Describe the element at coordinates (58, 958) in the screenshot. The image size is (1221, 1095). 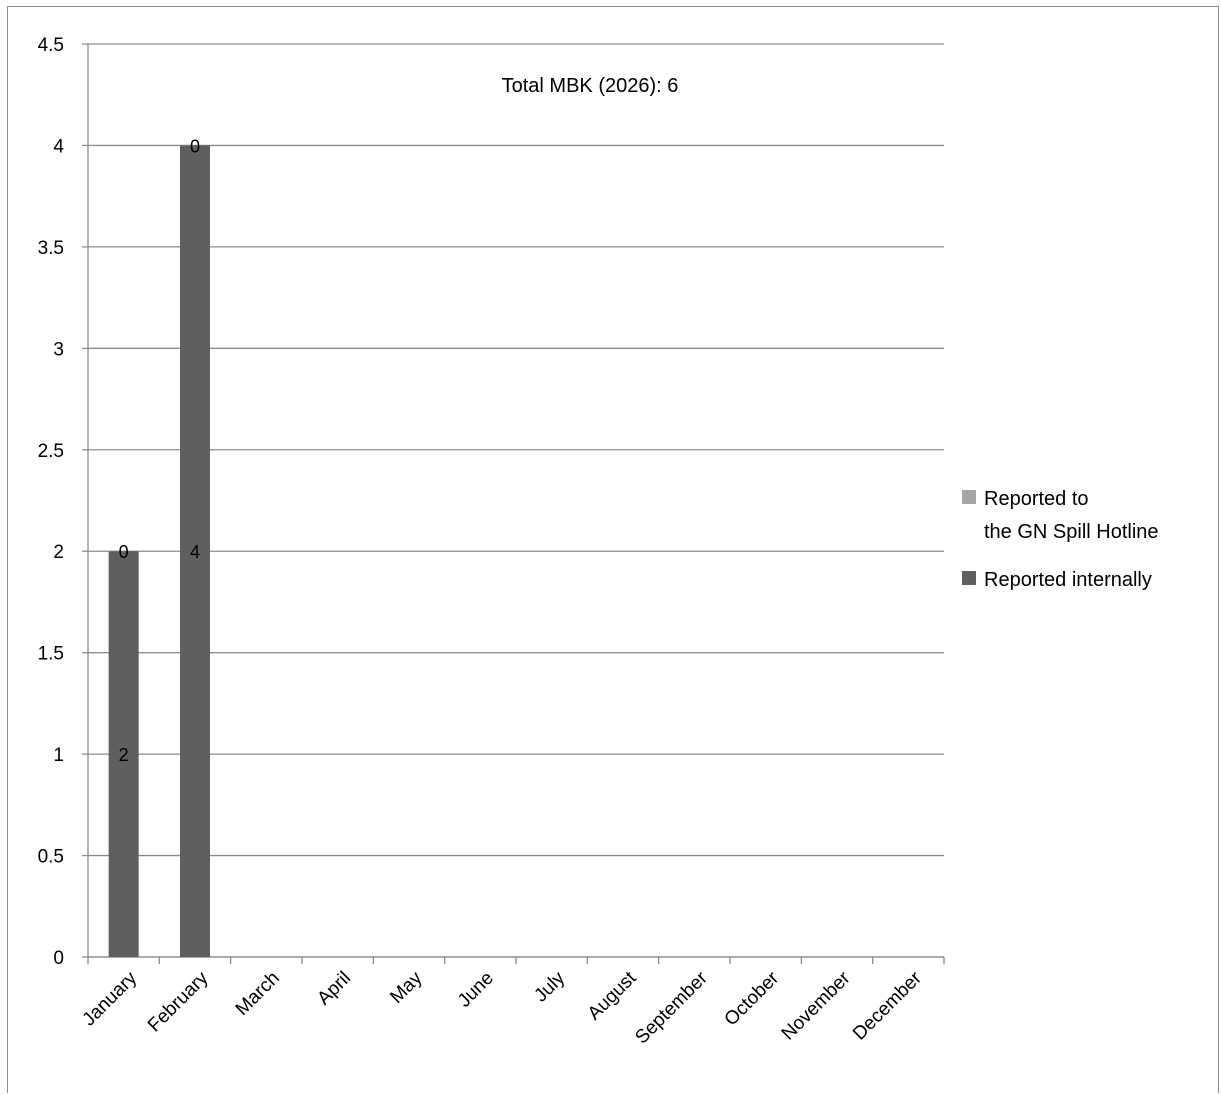
I see `y-tick-label: 0` at that location.